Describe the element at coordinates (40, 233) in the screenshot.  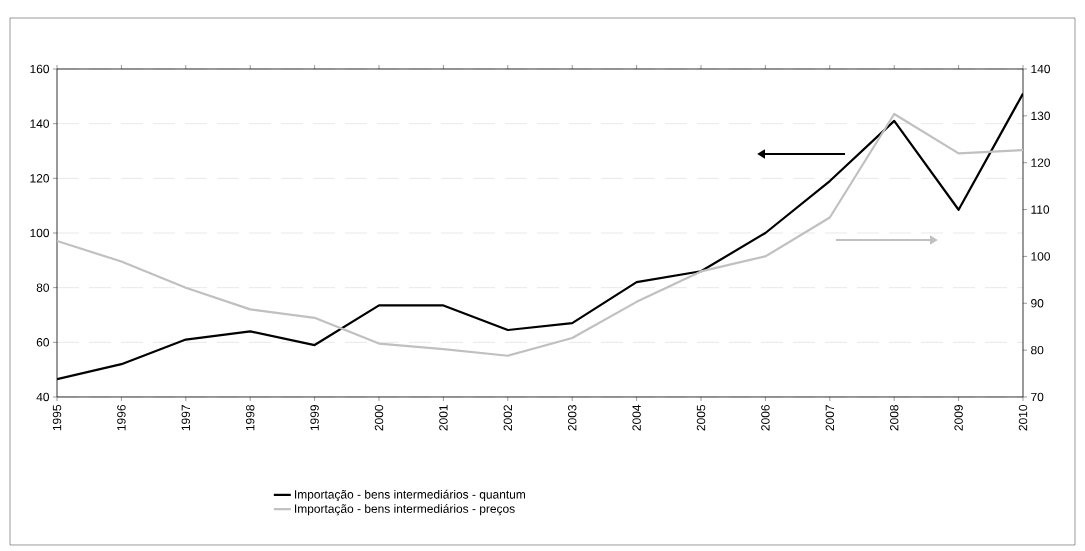
I see `y-tick-label: 100` at that location.